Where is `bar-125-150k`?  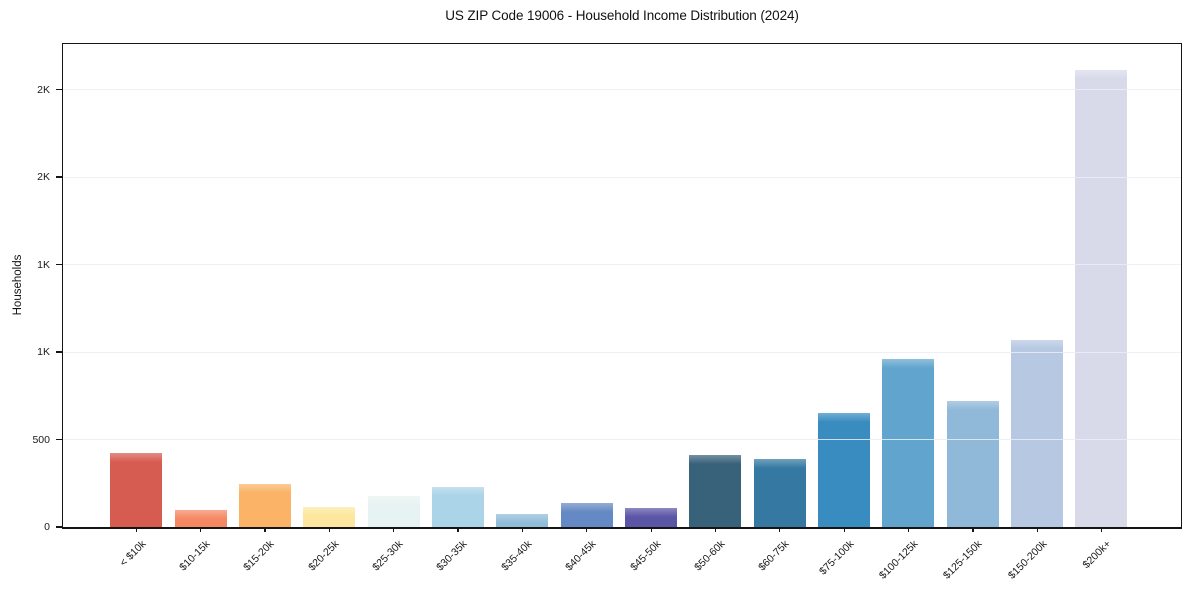
bar-125-150k is located at coordinates (972, 464).